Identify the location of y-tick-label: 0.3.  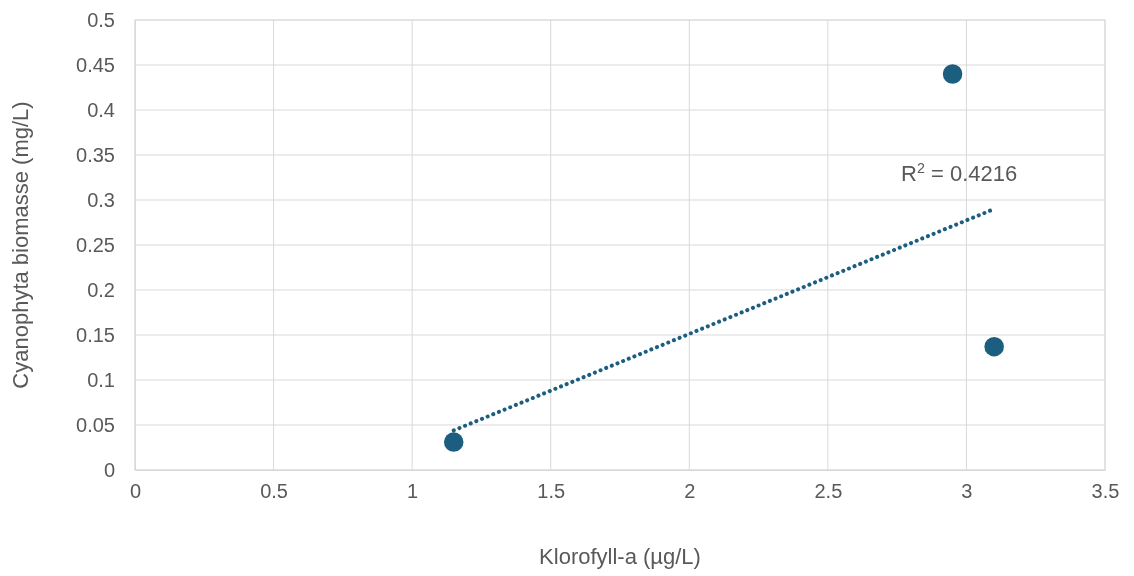
(101, 199).